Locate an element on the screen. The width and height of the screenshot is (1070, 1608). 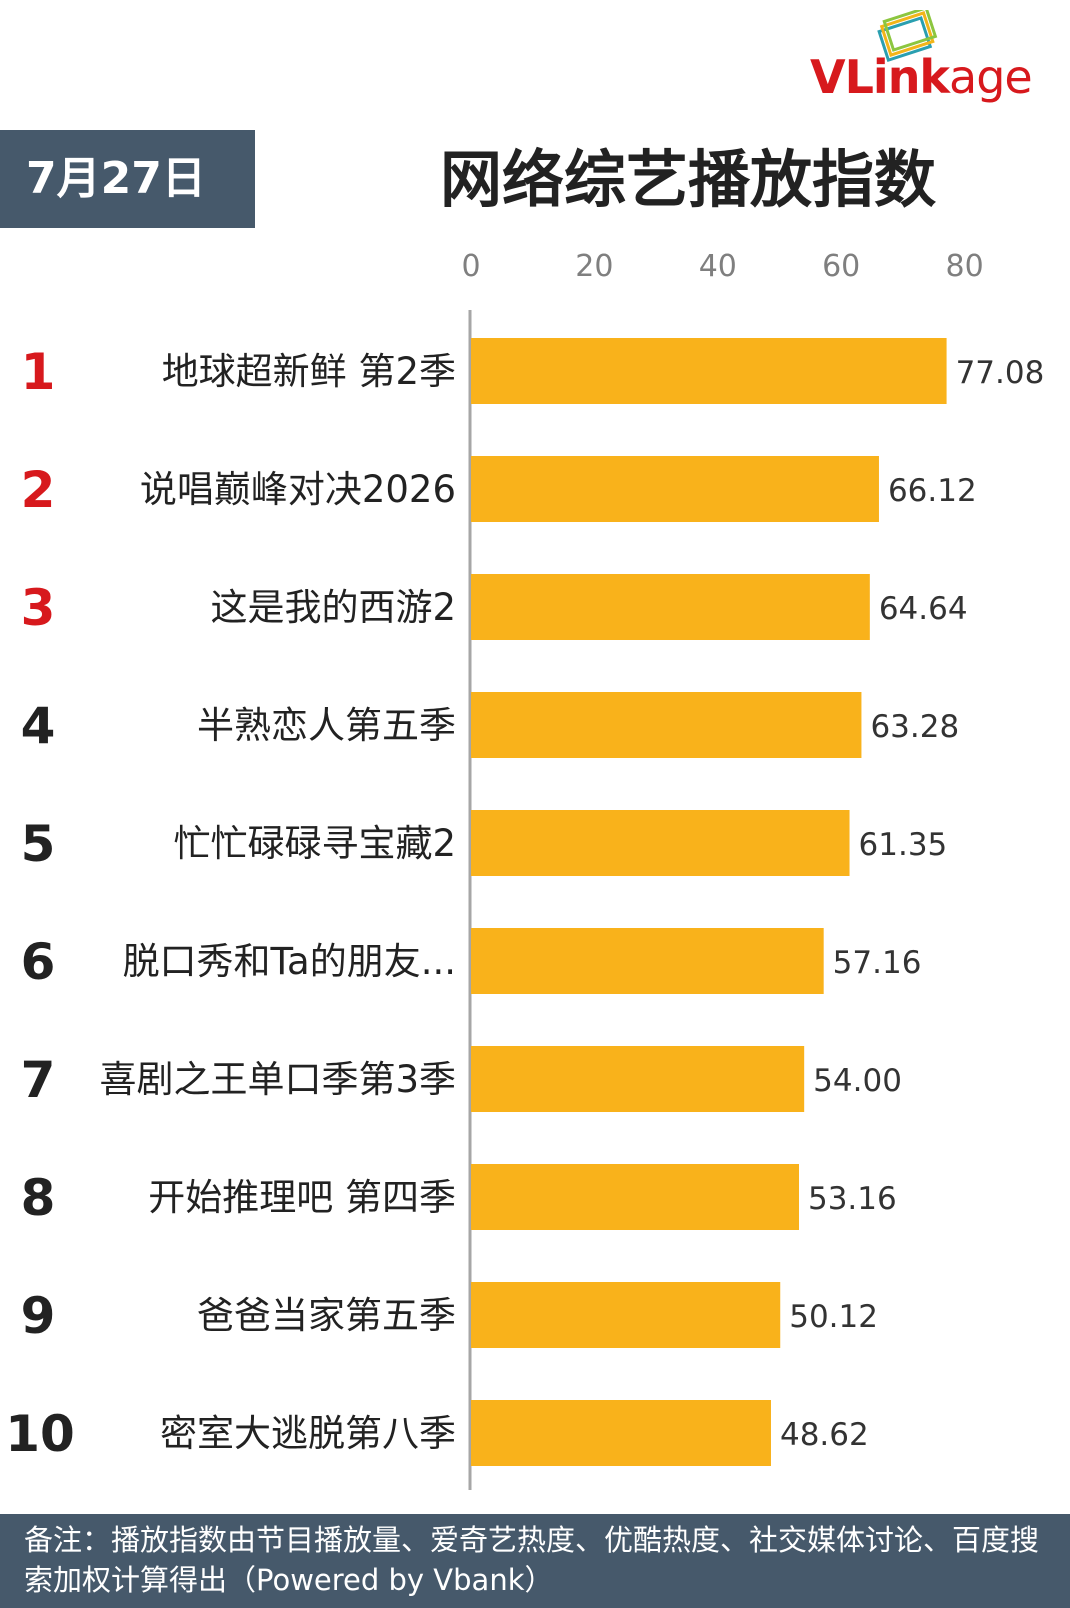
category-label: 爸爸当家第五季 is located at coordinates (326, 1315).